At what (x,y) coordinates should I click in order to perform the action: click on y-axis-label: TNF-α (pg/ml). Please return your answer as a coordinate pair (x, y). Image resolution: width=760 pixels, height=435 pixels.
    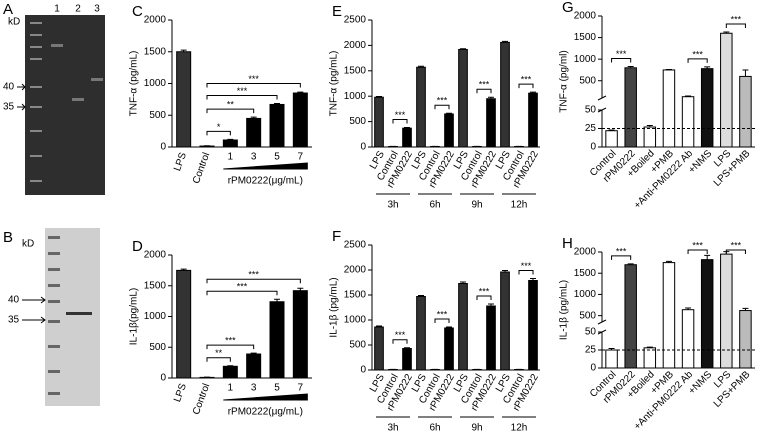
    Looking at the image, I should click on (564, 81).